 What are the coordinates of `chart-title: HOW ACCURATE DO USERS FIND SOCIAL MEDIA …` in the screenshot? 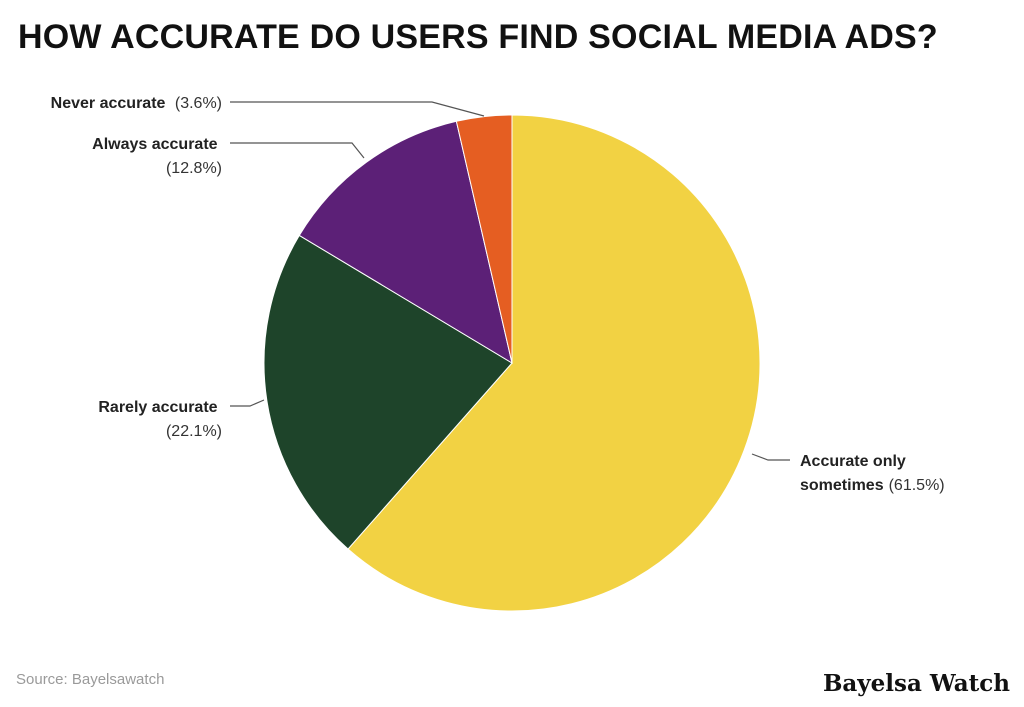 It's located at (478, 37).